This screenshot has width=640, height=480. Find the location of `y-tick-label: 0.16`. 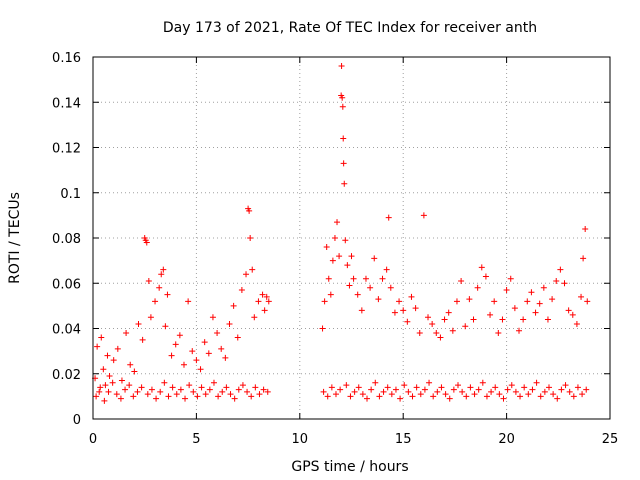

y-tick-label: 0.16 is located at coordinates (66, 58).